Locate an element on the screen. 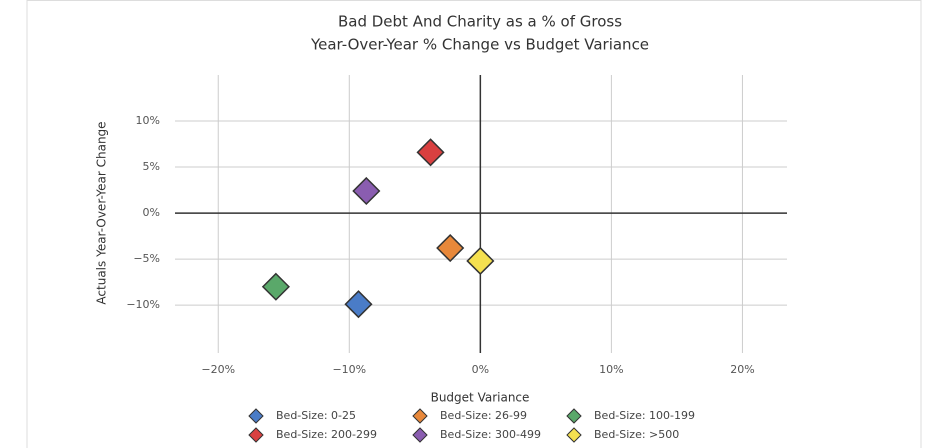  x-tick-label: −10% is located at coordinates (349, 369).